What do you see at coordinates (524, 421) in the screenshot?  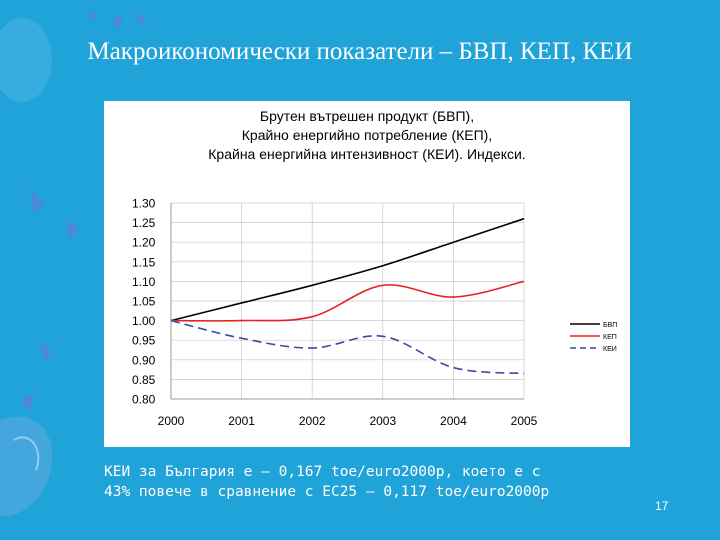 I see `x-tick-label: 2005` at bounding box center [524, 421].